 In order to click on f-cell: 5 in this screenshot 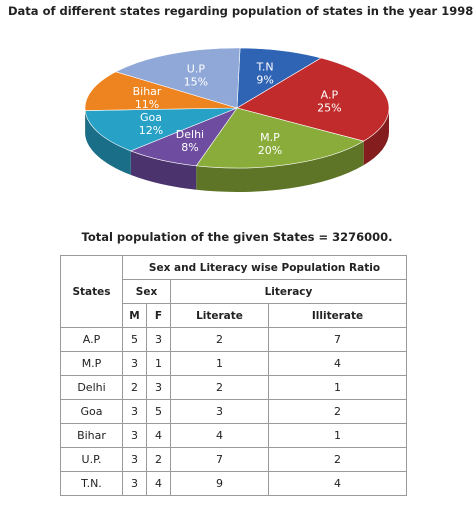, I will do `click(158, 411)`.